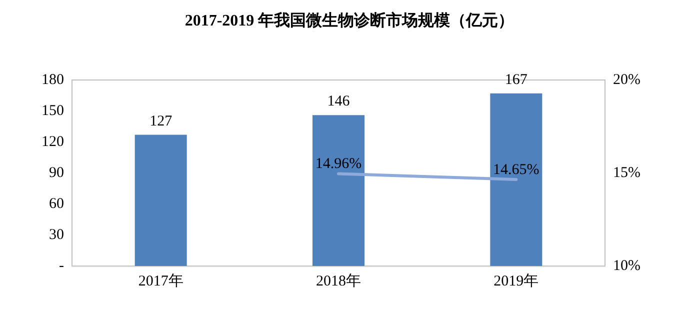 The width and height of the screenshot is (699, 328). What do you see at coordinates (338, 281) in the screenshot?
I see `x-tick-label: 2018年` at bounding box center [338, 281].